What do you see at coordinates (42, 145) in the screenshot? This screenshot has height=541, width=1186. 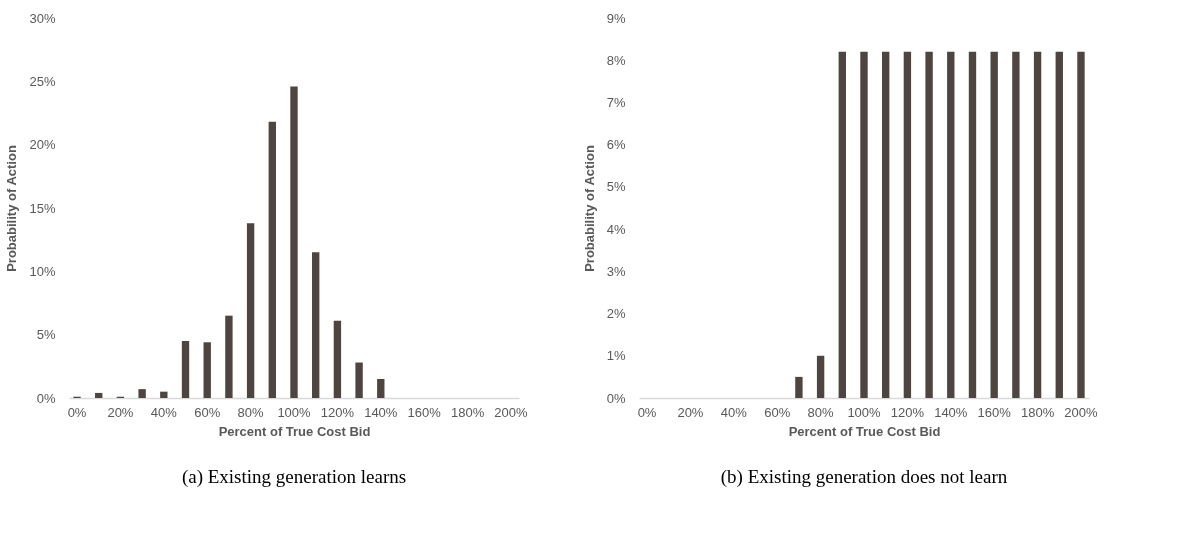 I see `y-tick-label: 20%` at bounding box center [42, 145].